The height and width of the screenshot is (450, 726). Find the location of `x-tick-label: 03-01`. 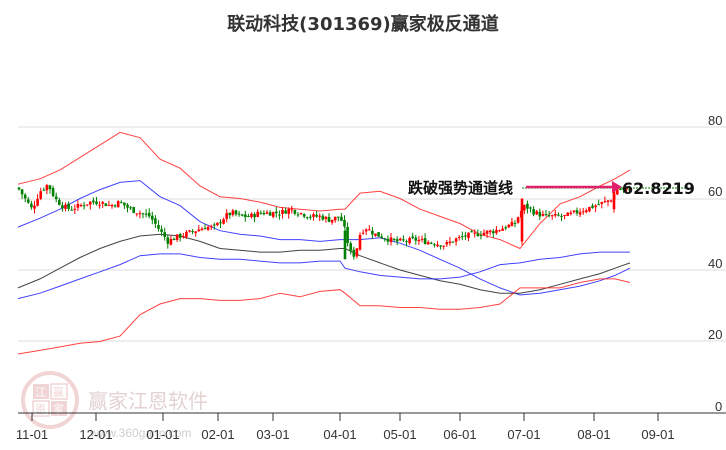

x-tick-label: 03-01 is located at coordinates (272, 434).